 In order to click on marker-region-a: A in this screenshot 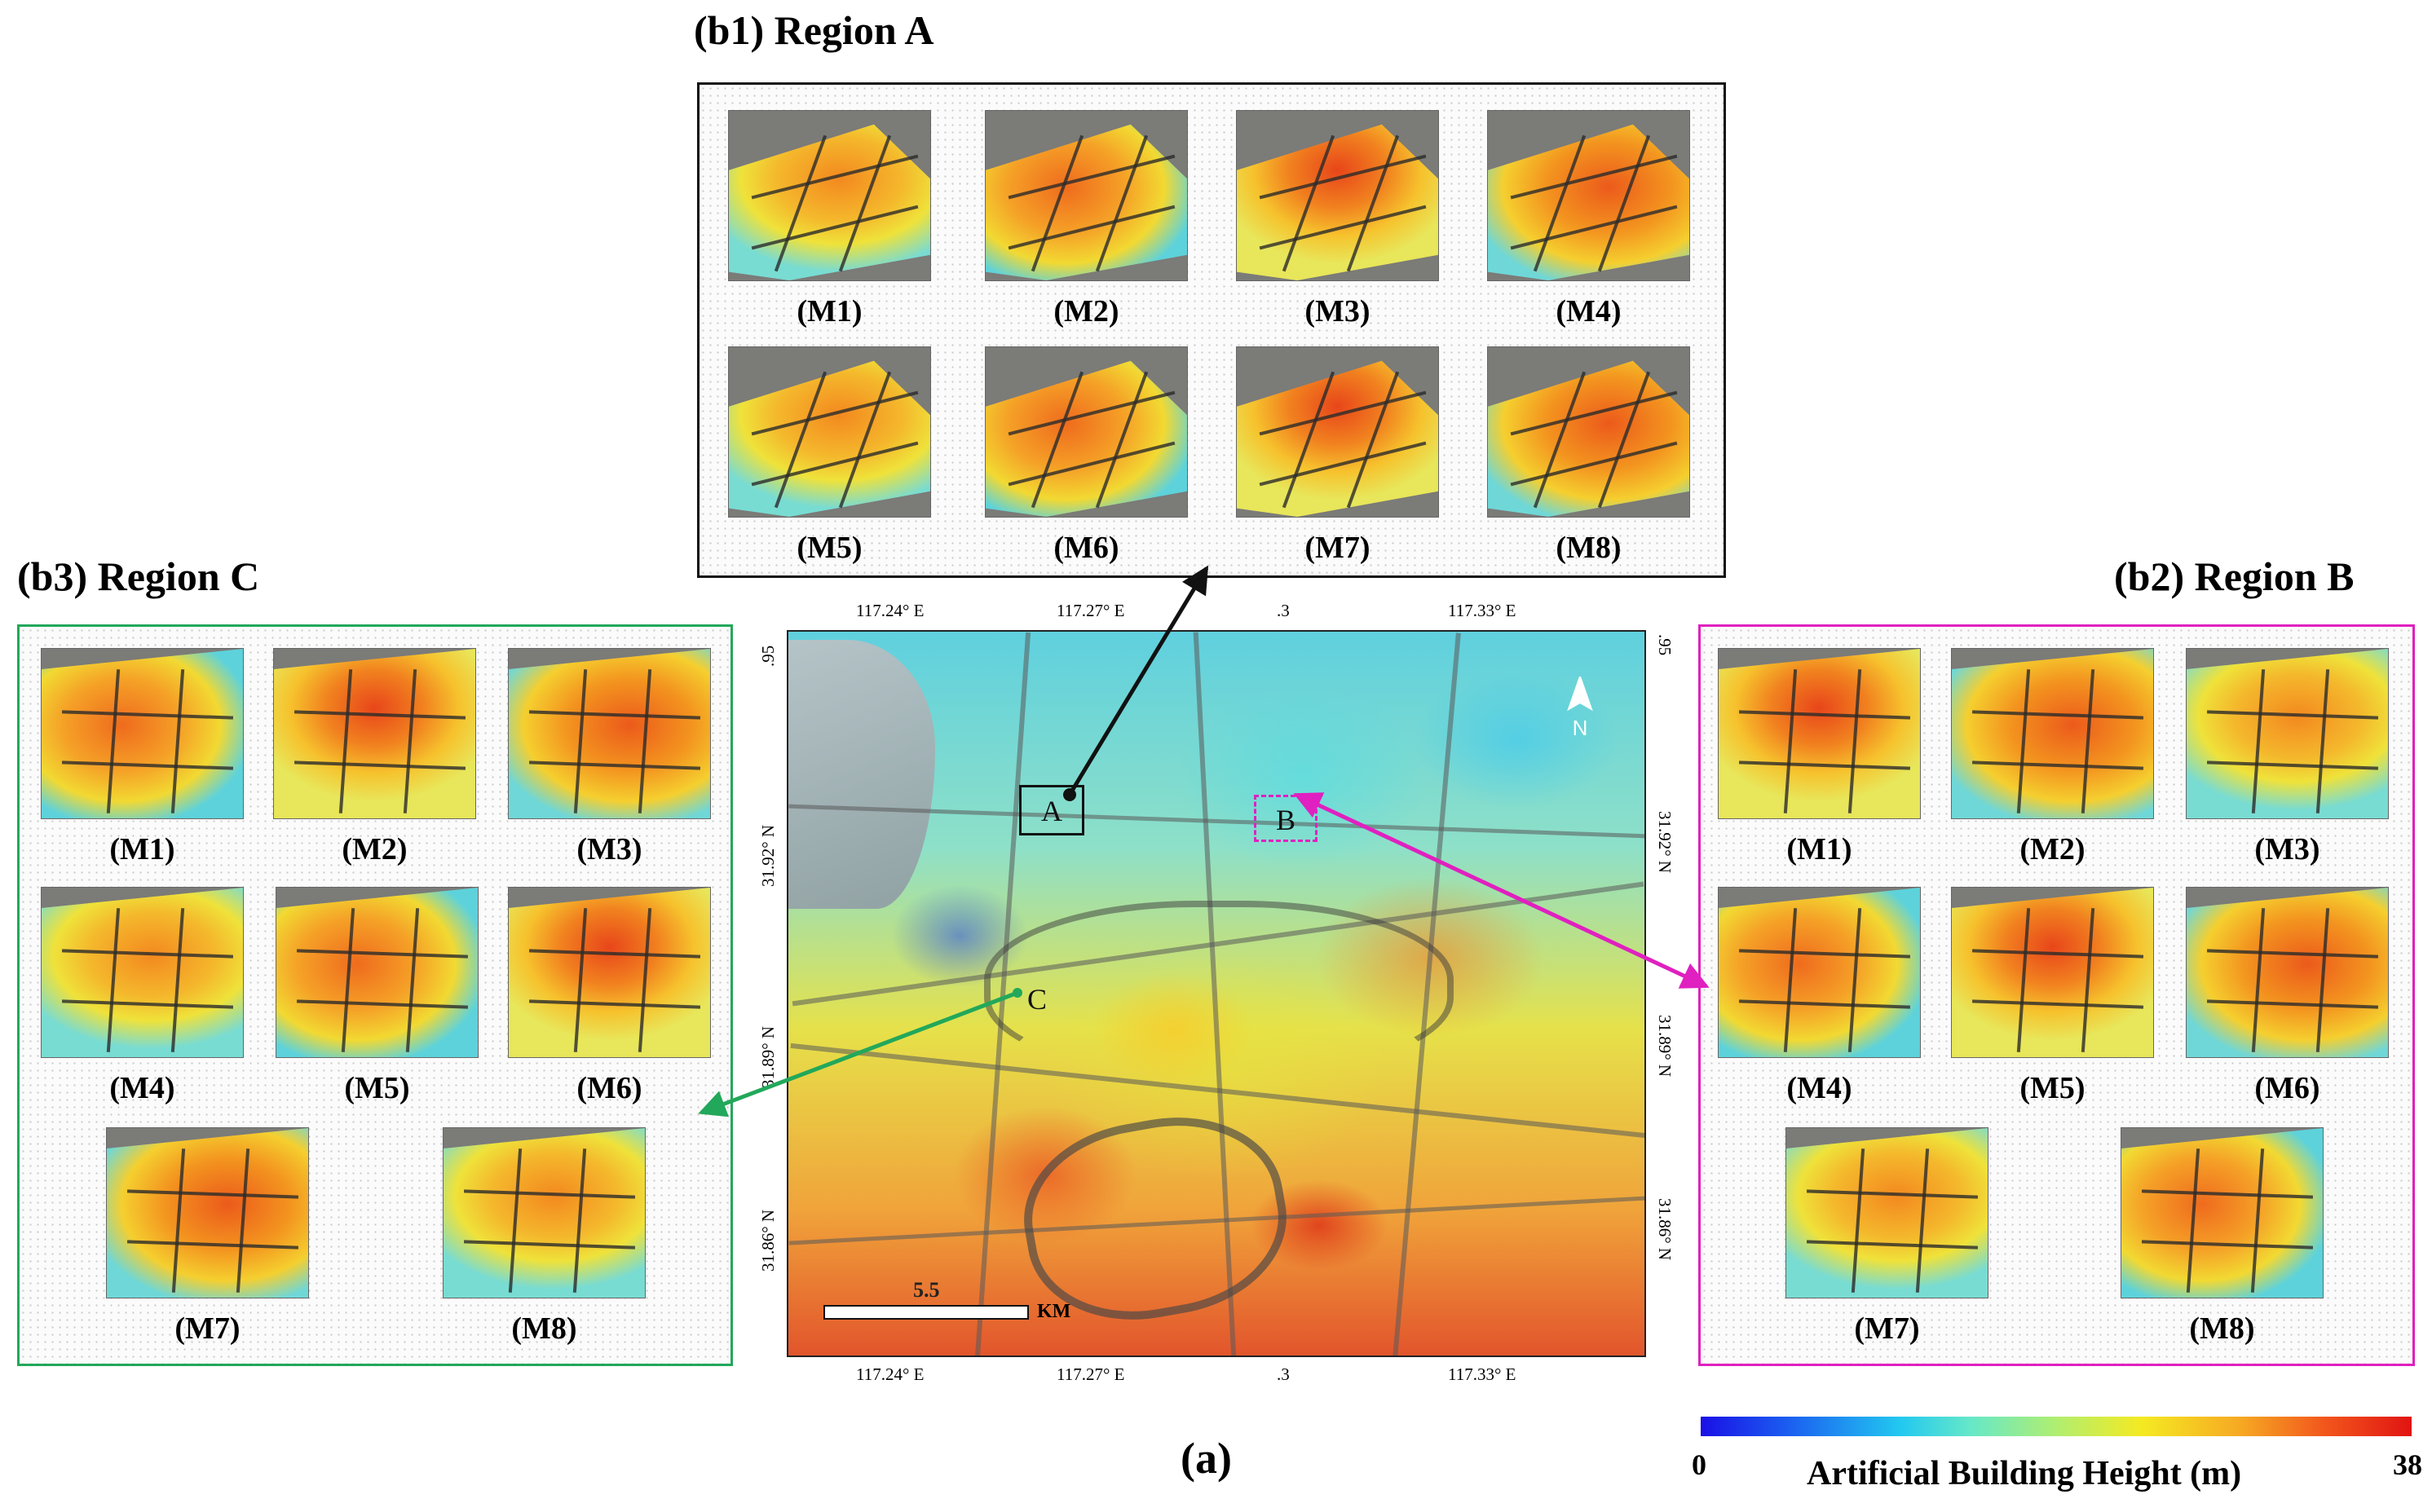, I will do `click(1051, 810)`.